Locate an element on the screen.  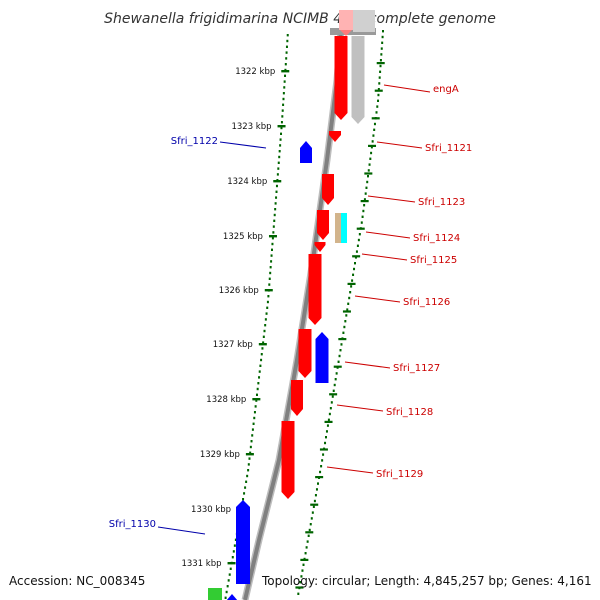
gene-label: Sfri_1122 is located at coordinates (194, 141).